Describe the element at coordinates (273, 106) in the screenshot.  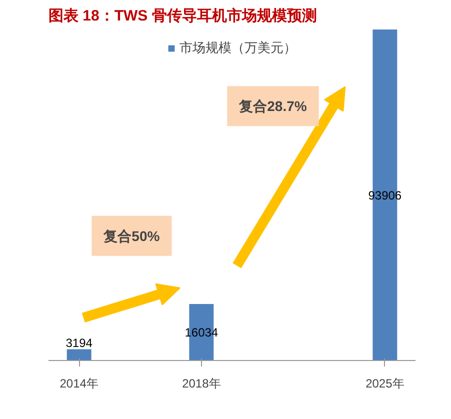
I see `annotation: 复合28.7%` at that location.